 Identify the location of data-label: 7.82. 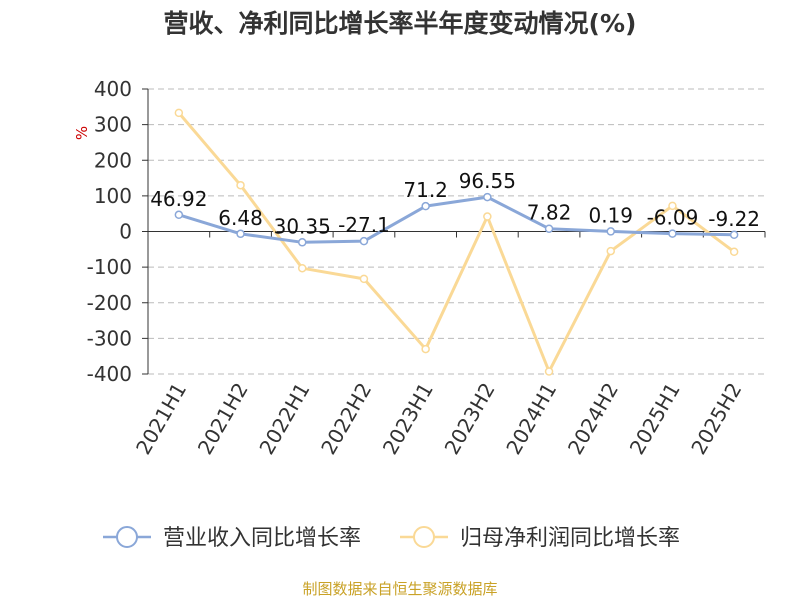
(549, 213).